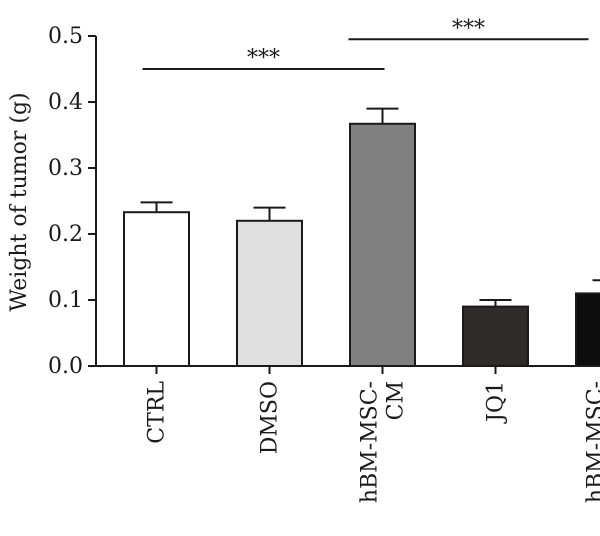 The image size is (600, 536). What do you see at coordinates (65, 36) in the screenshot?
I see `y-tick-label: 0.5` at bounding box center [65, 36].